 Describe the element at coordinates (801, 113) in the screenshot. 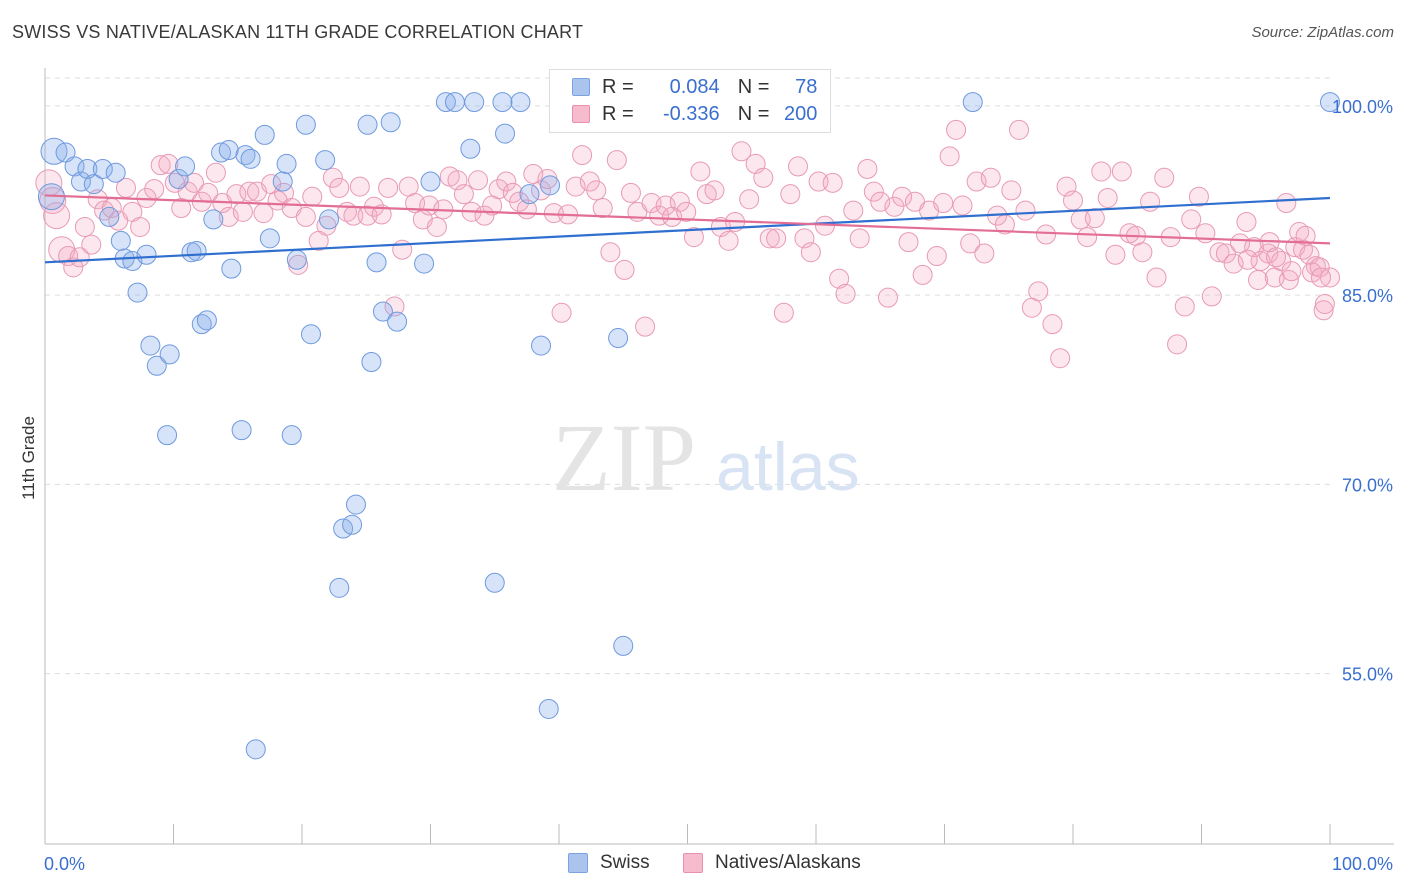

I see `legend-n-value: 200` at that location.